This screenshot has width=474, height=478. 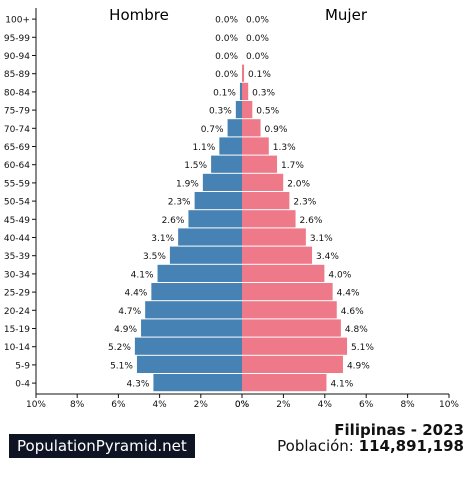 I want to click on label-mujer-60-64: 1.7%, so click(x=292, y=166).